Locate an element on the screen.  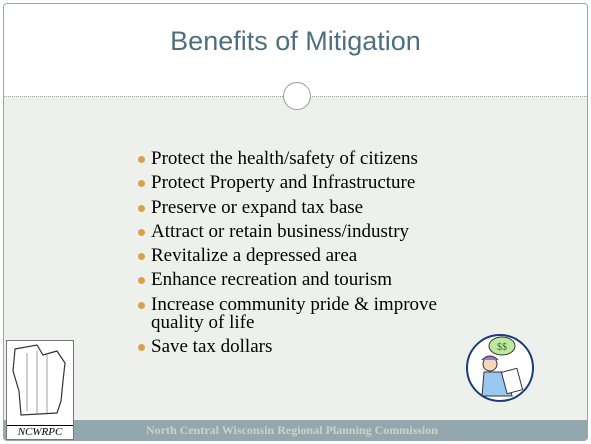
bullet-item: Attract or retain business/industry is located at coordinates (298, 231).